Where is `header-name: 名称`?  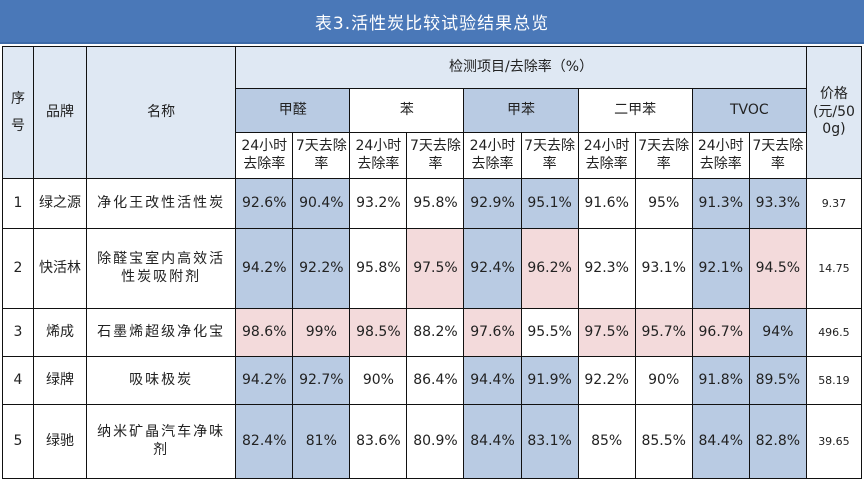
header-name: 名称 is located at coordinates (161, 112).